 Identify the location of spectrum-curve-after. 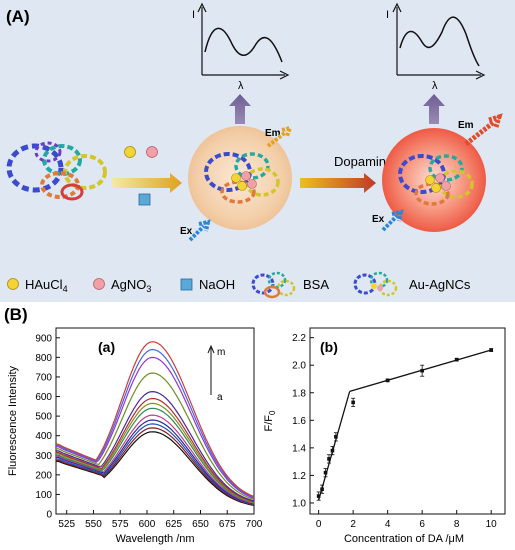
(439, 41).